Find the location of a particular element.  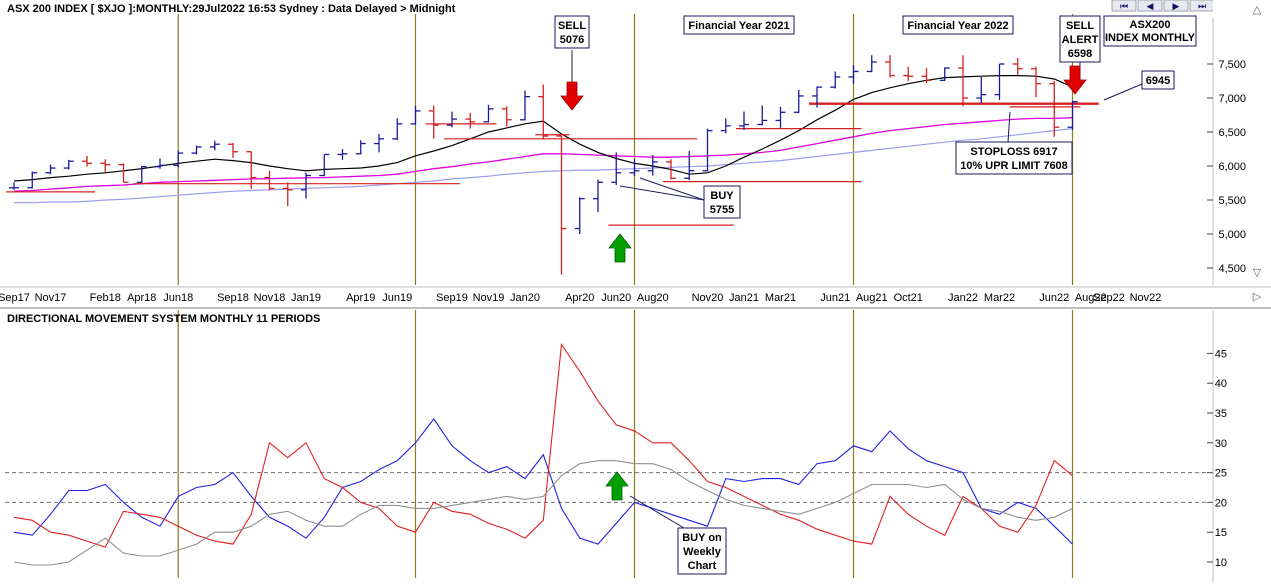

scroll-right-icon: ▷ is located at coordinates (1257, 297).